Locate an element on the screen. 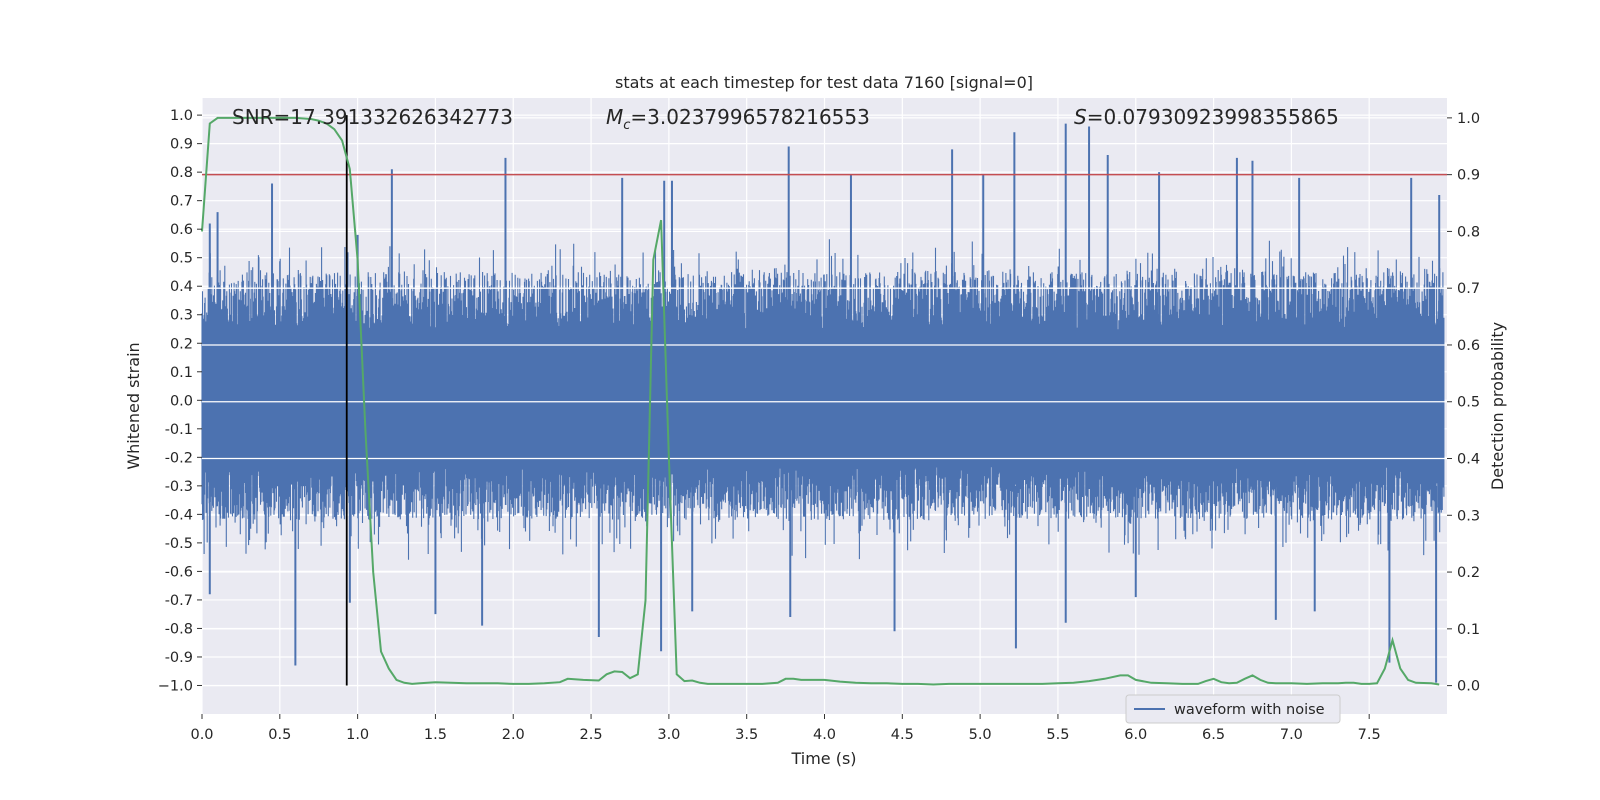 This screenshot has width=1600, height=800. x-tick-label: 6.5 is located at coordinates (1213, 735).